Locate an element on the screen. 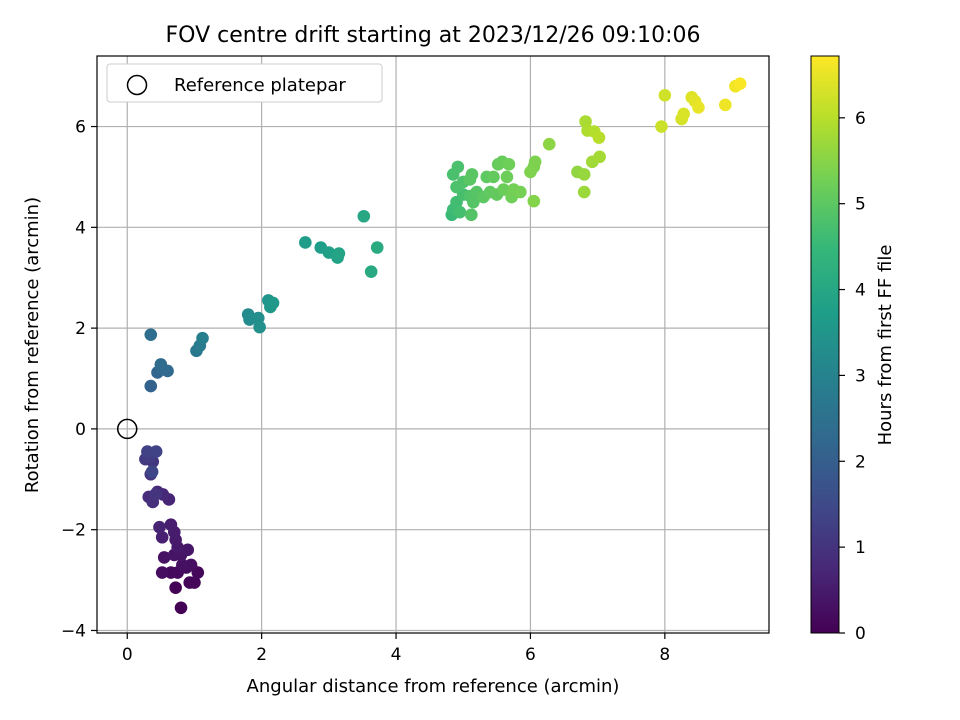  y-tick-label: −2 is located at coordinates (73, 531).